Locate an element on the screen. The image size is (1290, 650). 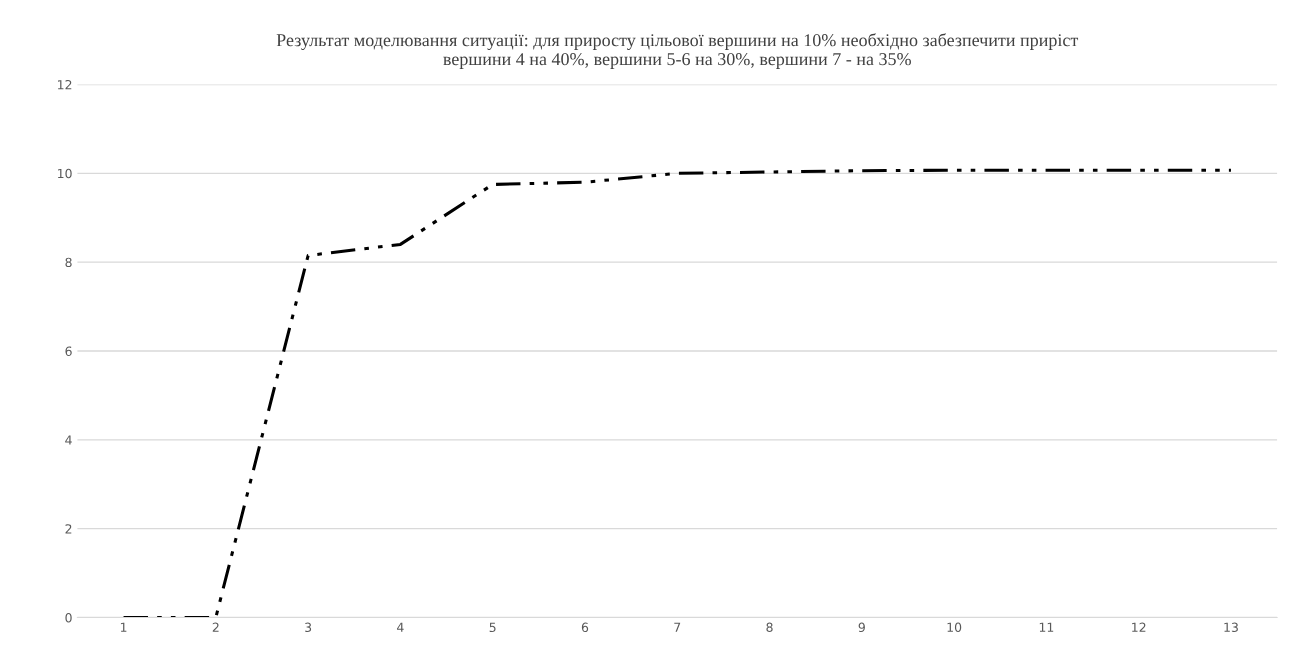
x-tick-label: 5 is located at coordinates (492, 627).